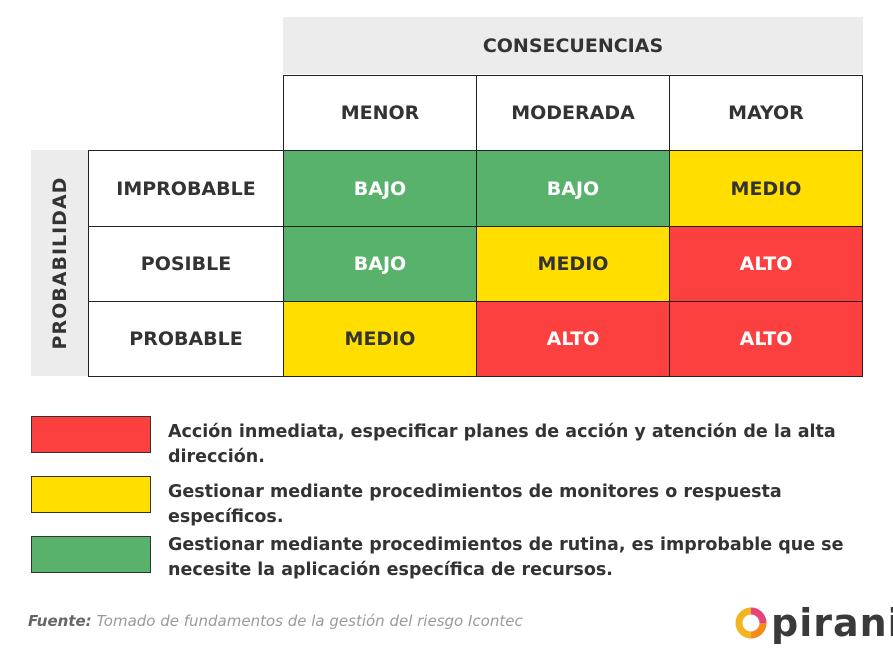  I want to click on pirani-logo-text: pirani, so click(832, 623).